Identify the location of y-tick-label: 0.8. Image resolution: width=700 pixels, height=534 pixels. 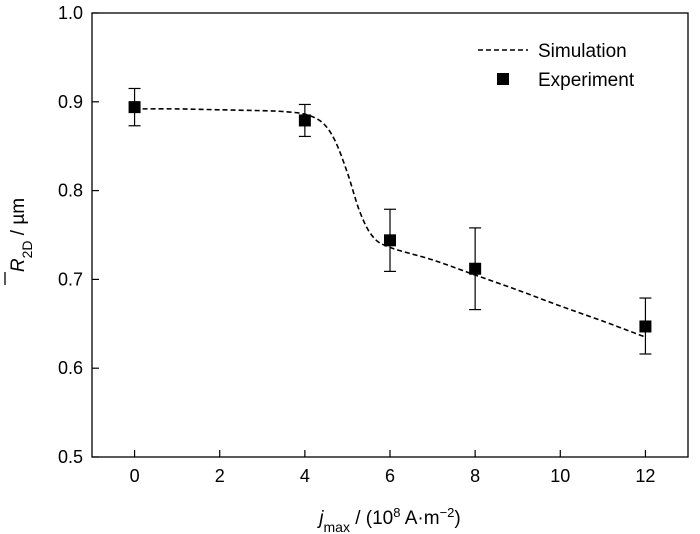
(70, 191).